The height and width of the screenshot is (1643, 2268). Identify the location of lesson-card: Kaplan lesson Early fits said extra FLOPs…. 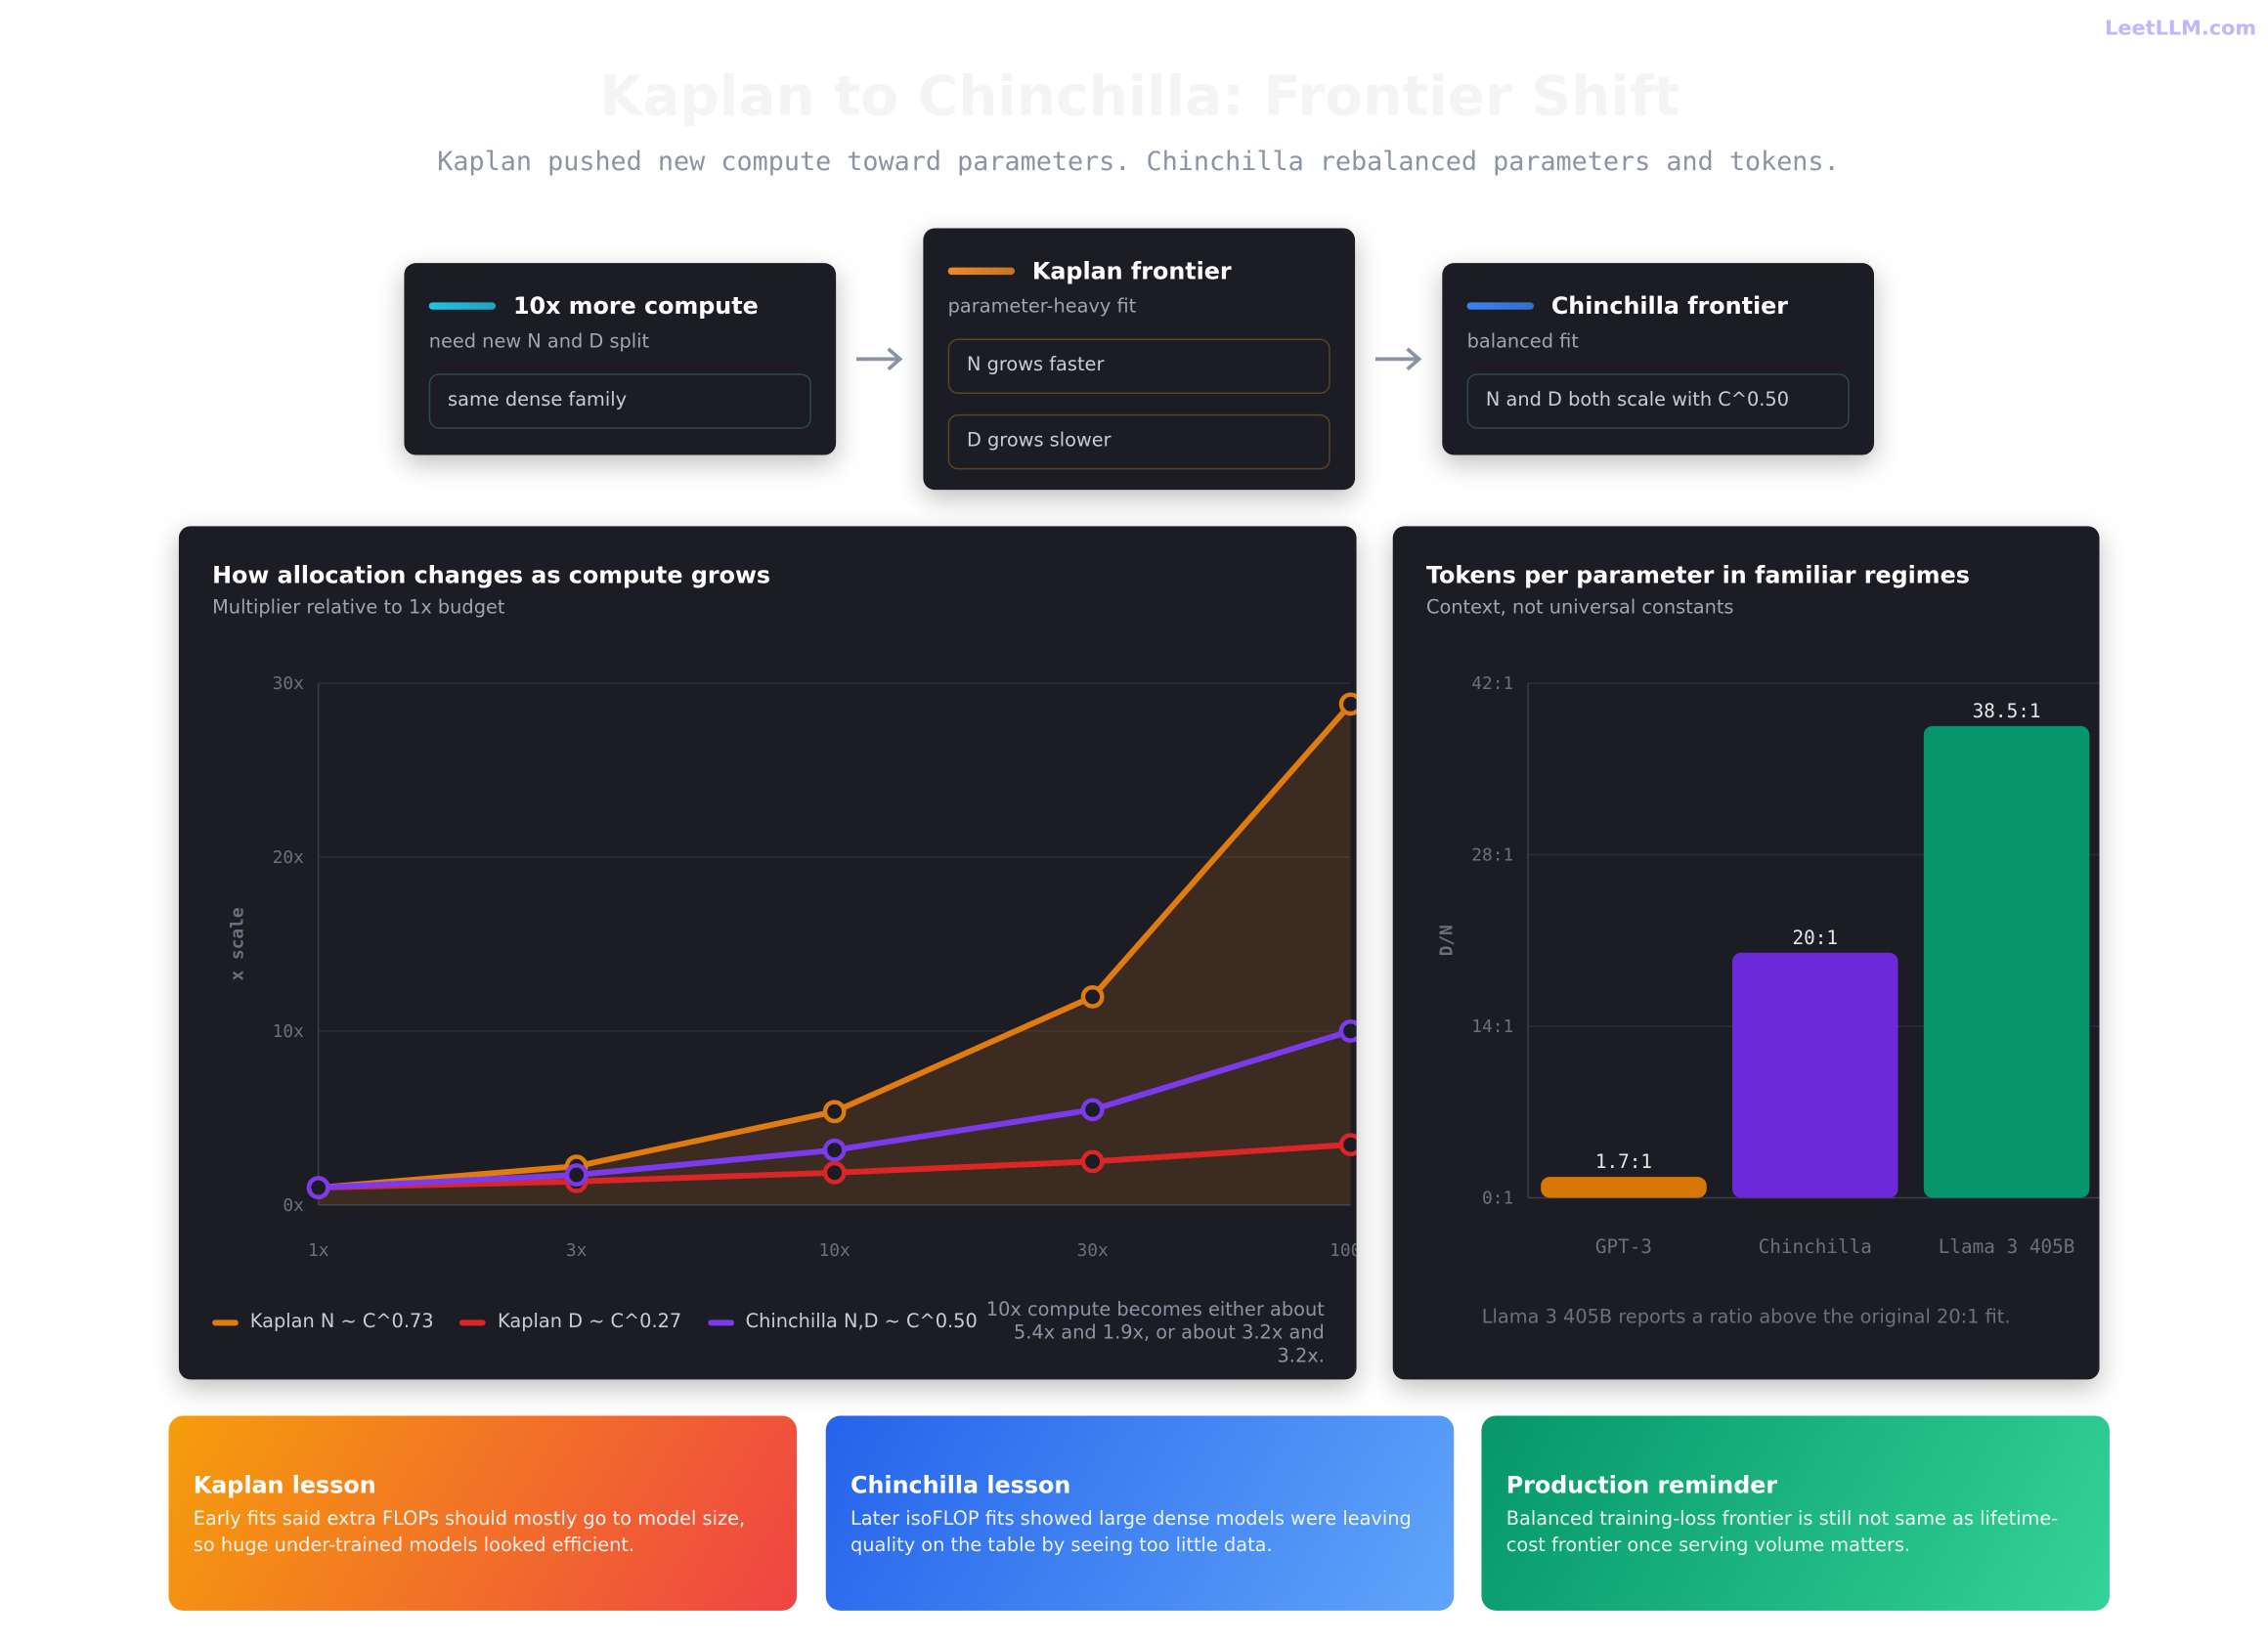
(482, 1513).